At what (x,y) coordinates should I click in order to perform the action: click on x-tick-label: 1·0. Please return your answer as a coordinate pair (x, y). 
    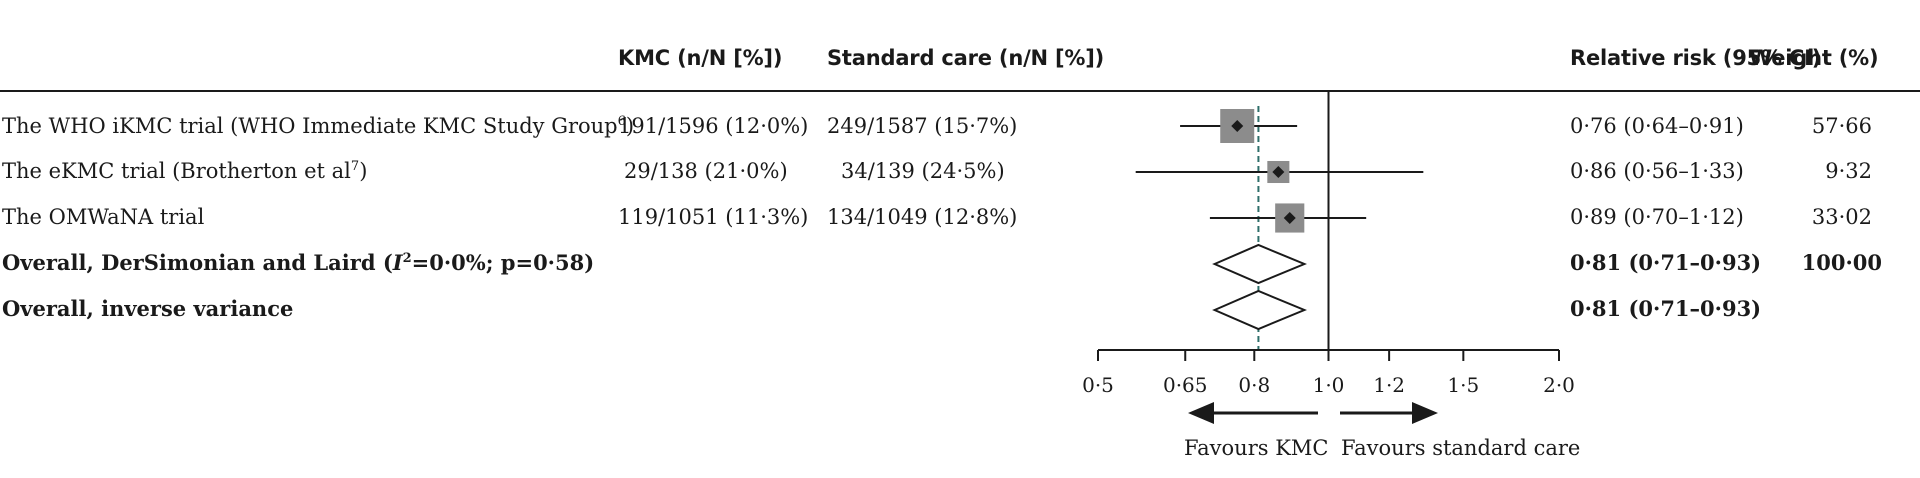
    Looking at the image, I should click on (1329, 385).